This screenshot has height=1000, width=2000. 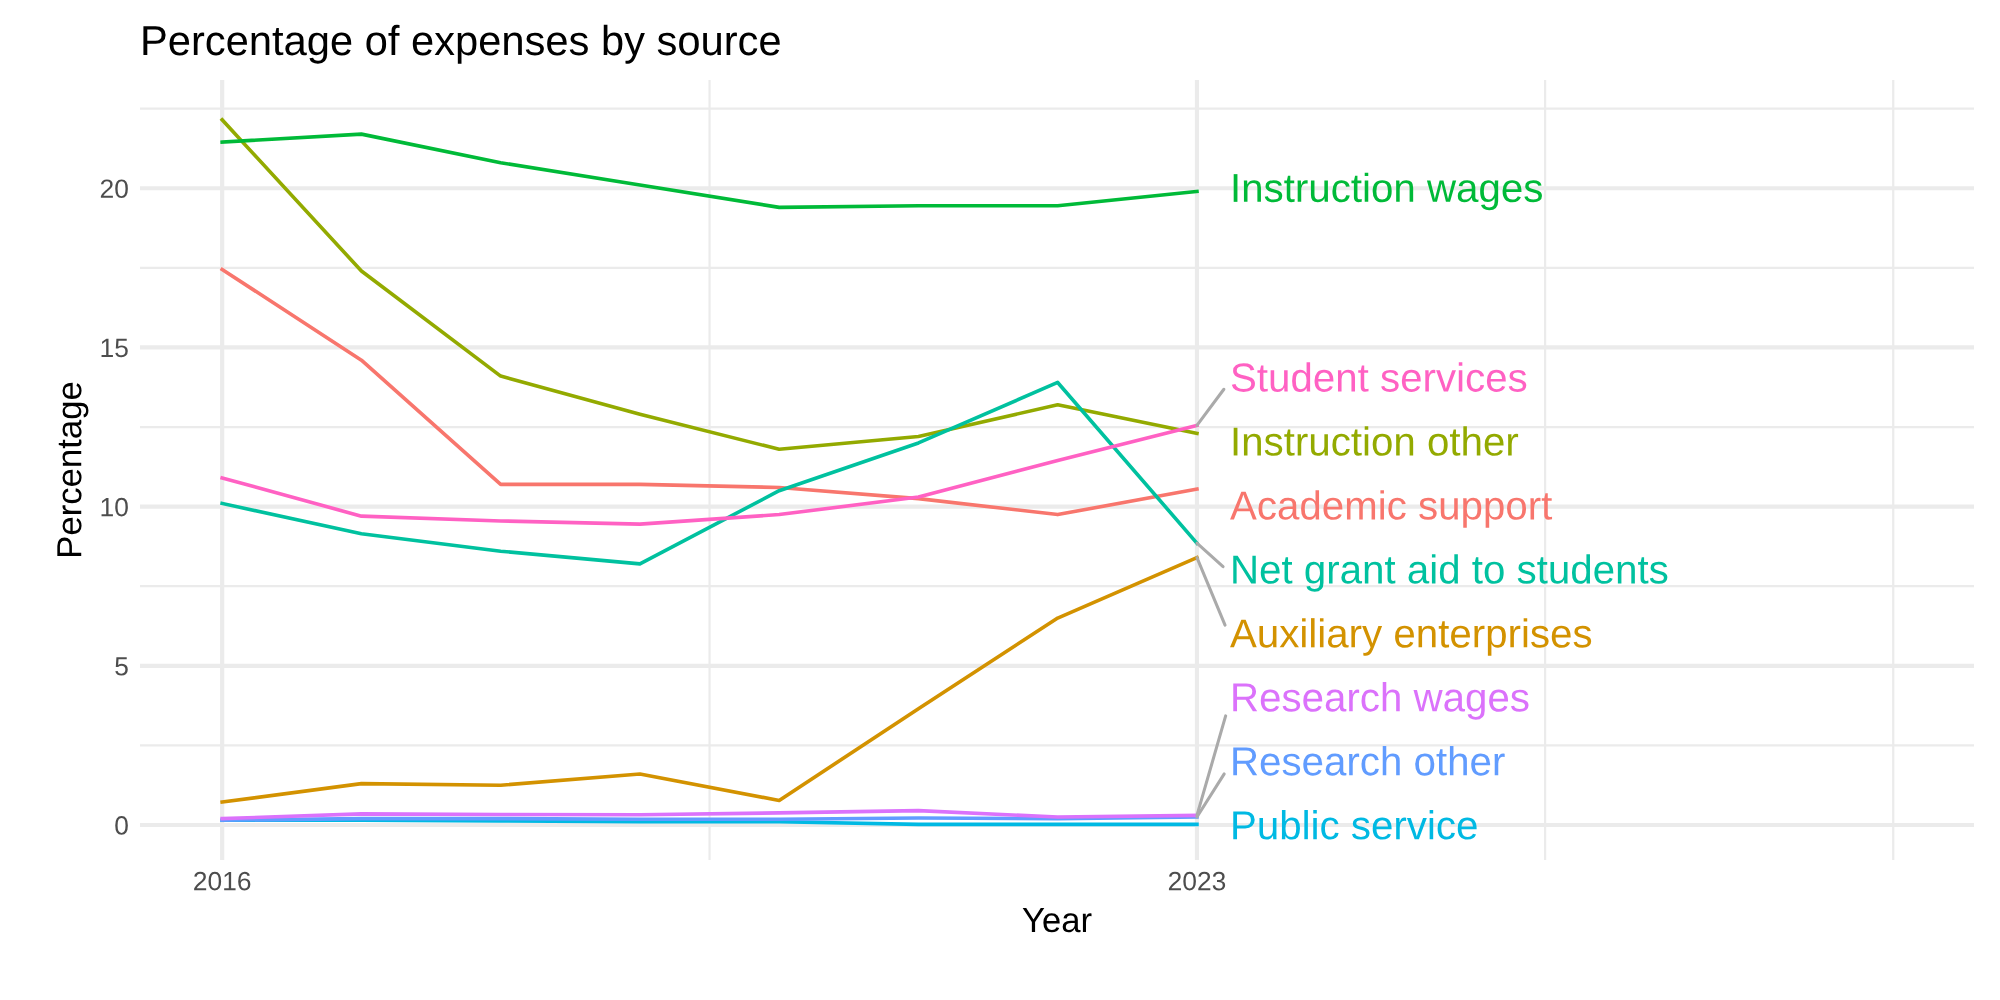 What do you see at coordinates (1381, 701) in the screenshot?
I see `text: Research wages` at bounding box center [1381, 701].